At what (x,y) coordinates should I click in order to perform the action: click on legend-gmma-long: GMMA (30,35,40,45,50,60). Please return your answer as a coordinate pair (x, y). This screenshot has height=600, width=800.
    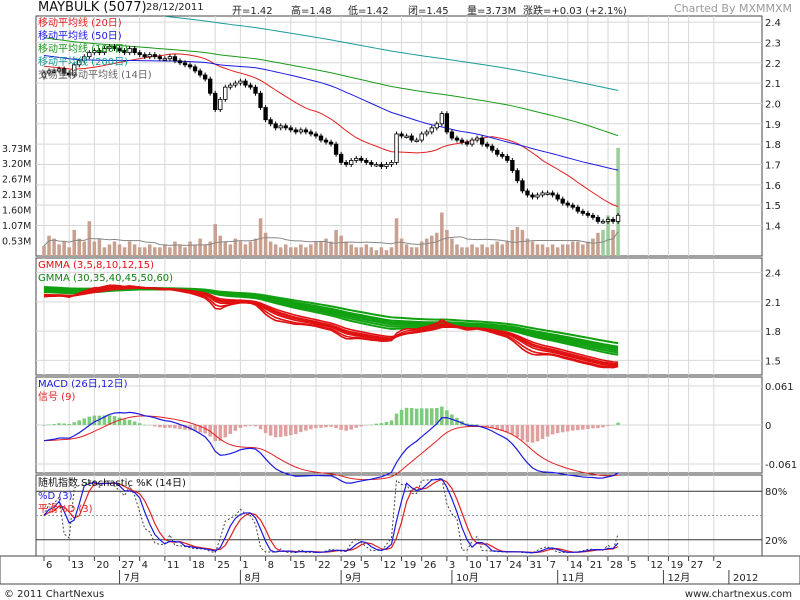
    Looking at the image, I should click on (106, 278).